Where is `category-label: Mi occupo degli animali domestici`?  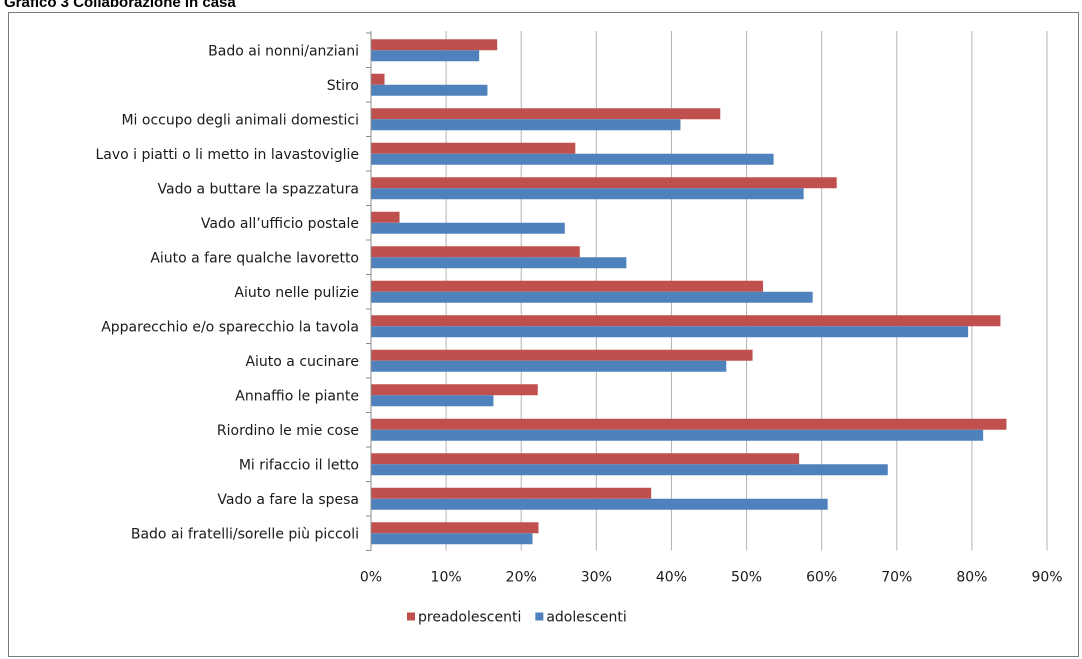 category-label: Mi occupo degli animali domestici is located at coordinates (240, 120).